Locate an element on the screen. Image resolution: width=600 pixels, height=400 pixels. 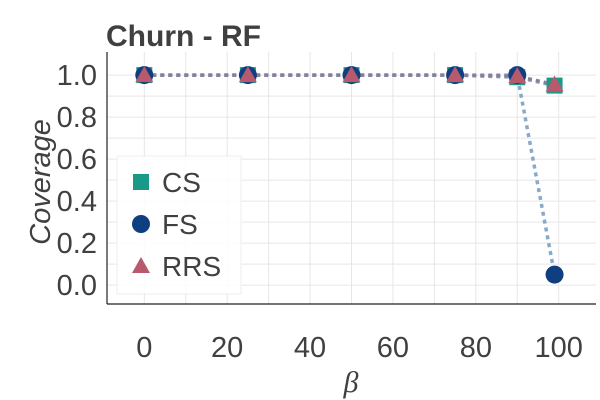
y-tick-label: 0.8 is located at coordinates (77, 118).